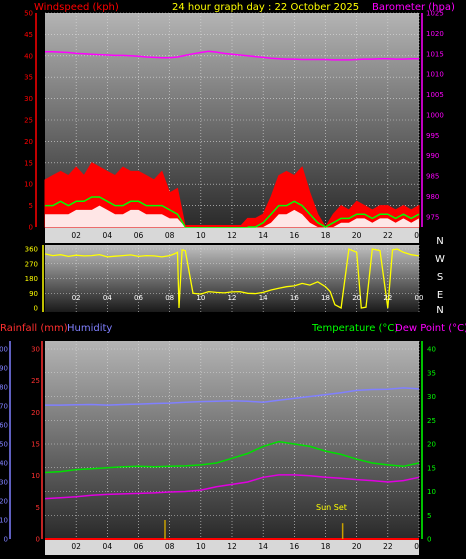 The image size is (466, 559). Describe the element at coordinates (413, 7) in the screenshot. I see `barometer-axis-title: Barometer (hpa)` at that location.